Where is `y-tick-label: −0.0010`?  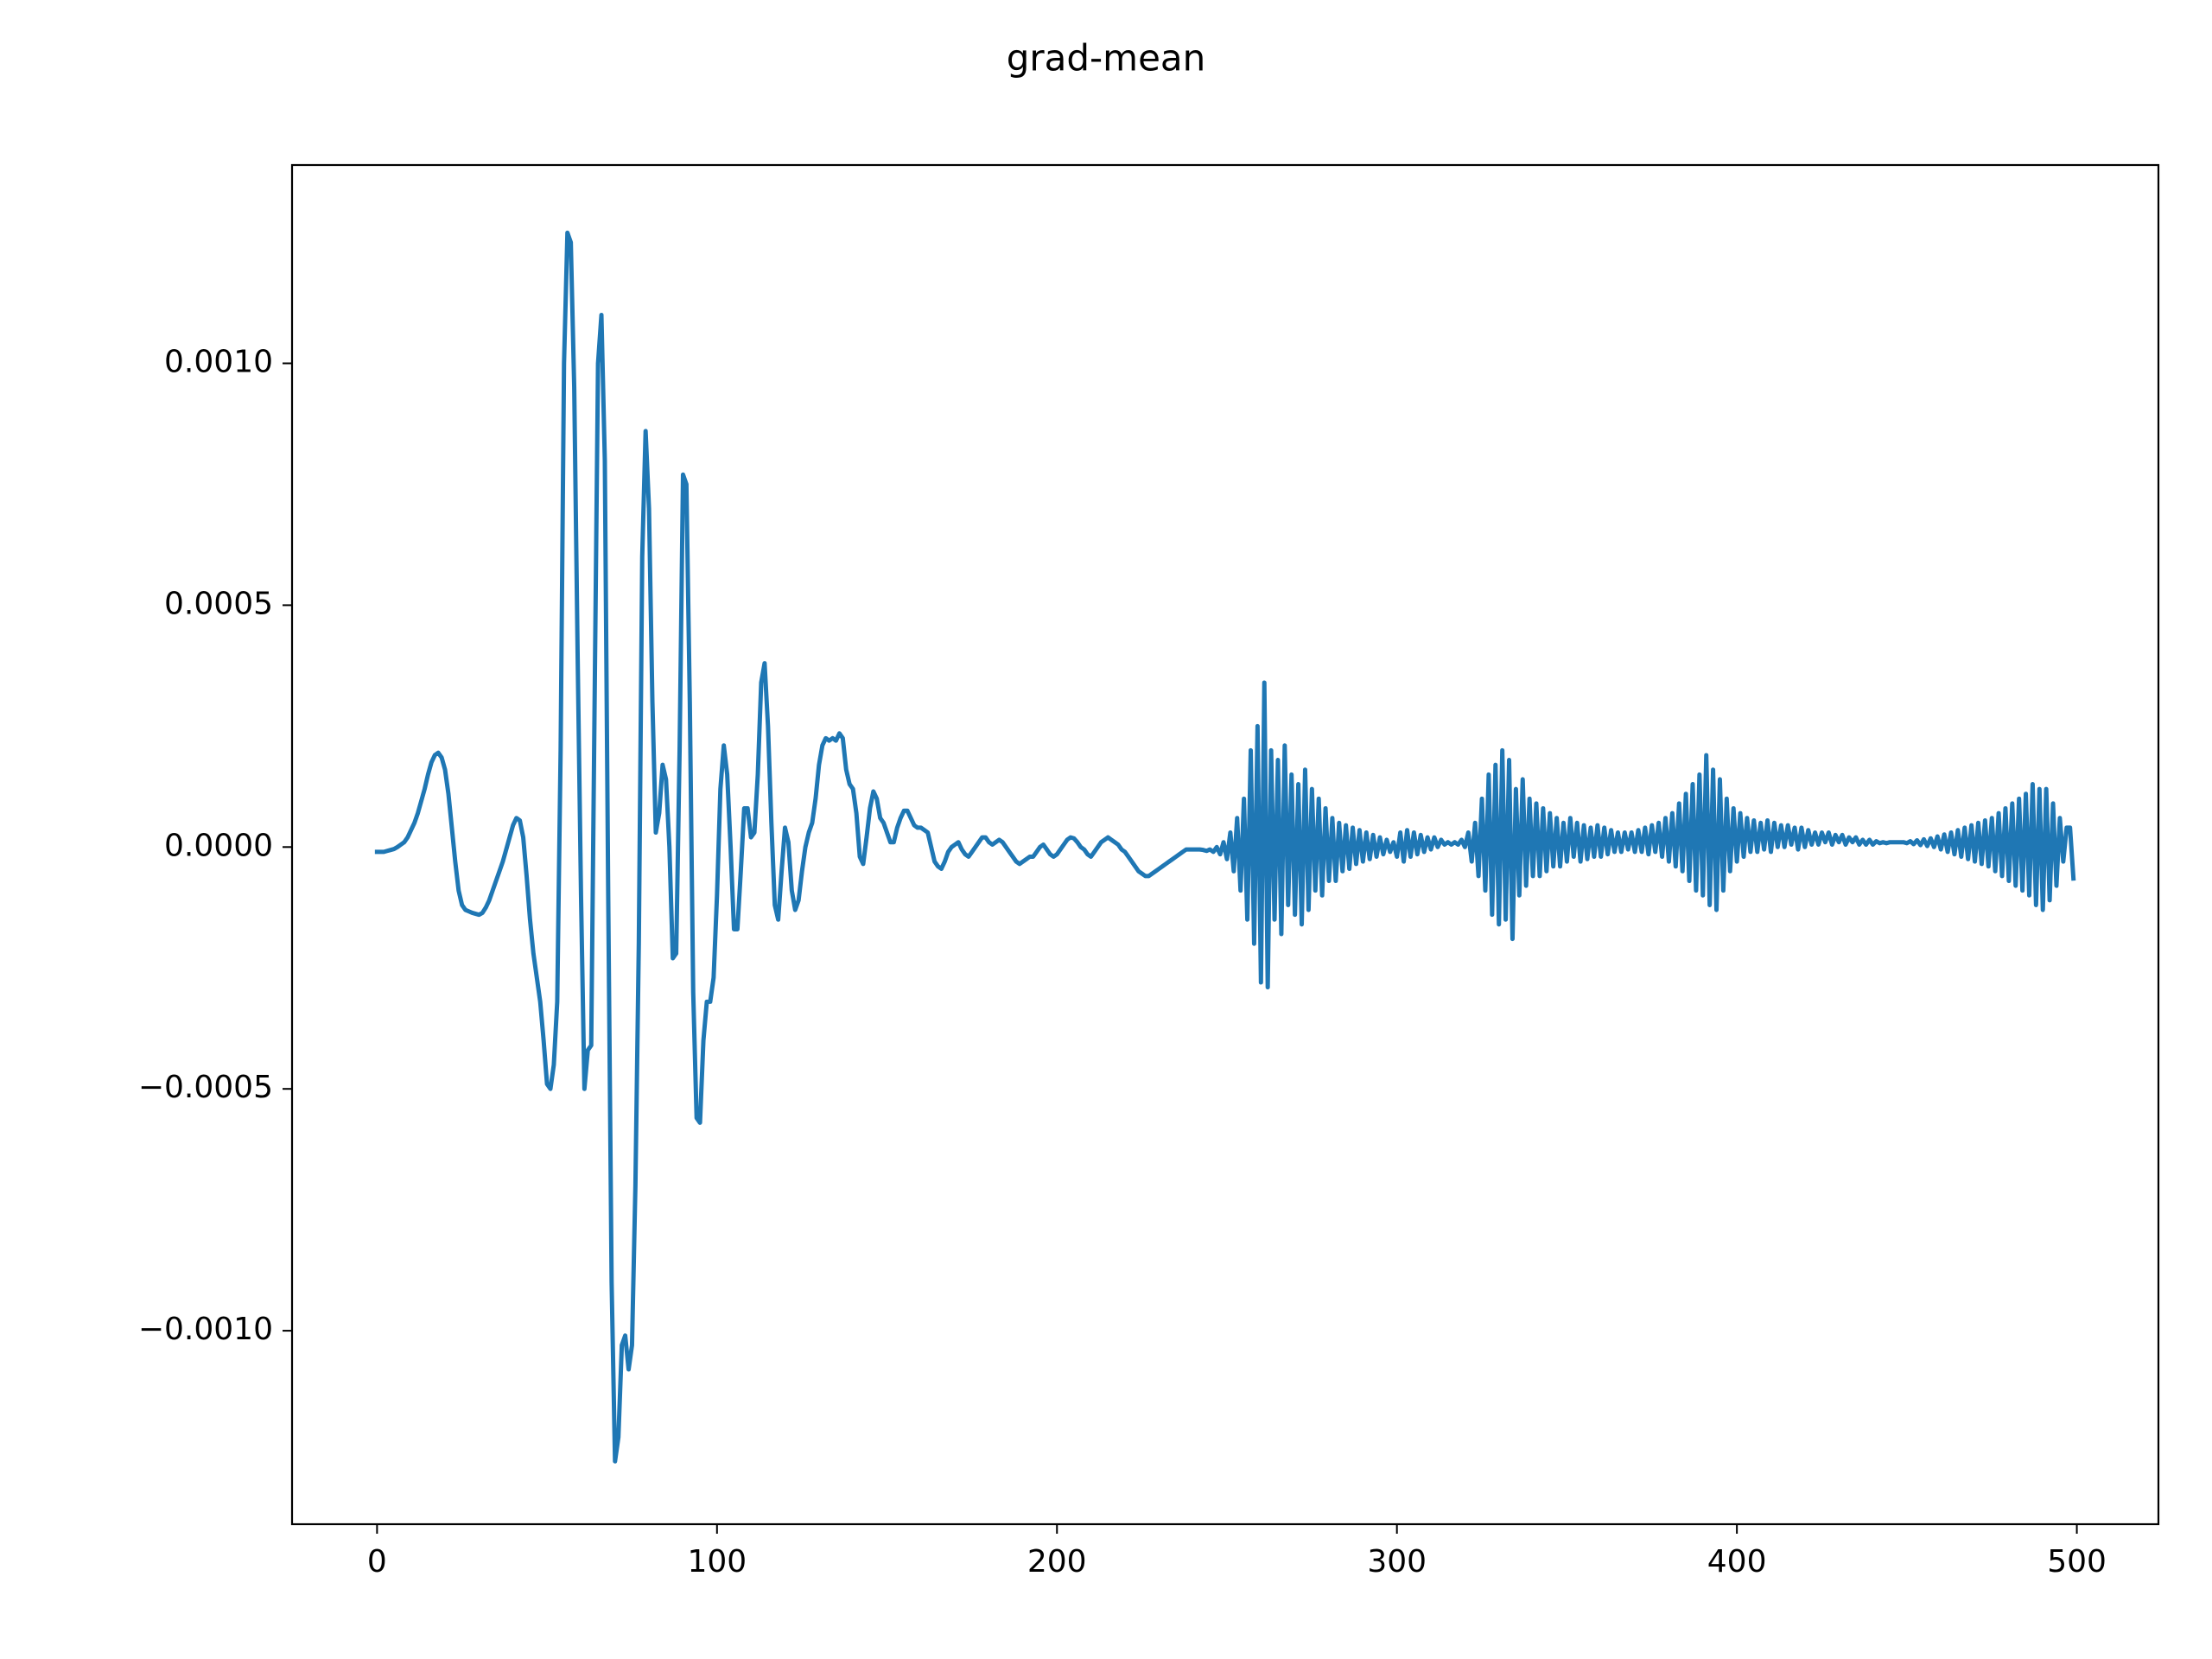 y-tick-label: −0.0010 is located at coordinates (205, 1329).